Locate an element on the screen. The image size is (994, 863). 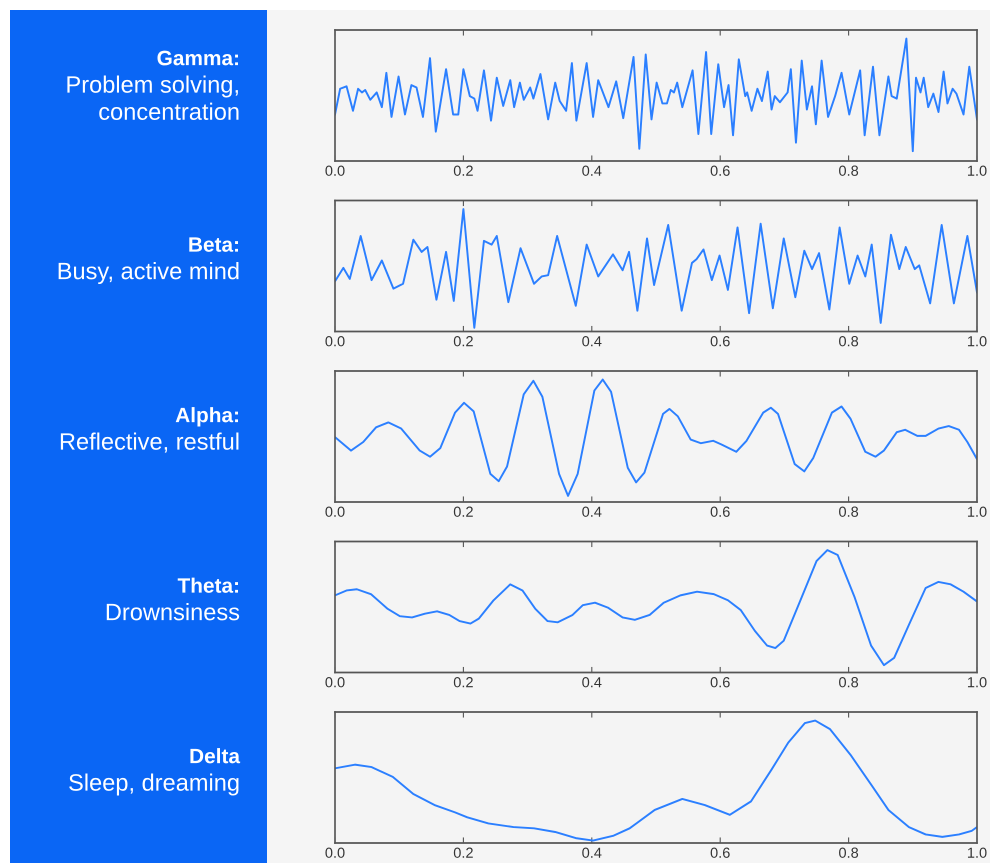
text: Alpha: is located at coordinates (207, 416).